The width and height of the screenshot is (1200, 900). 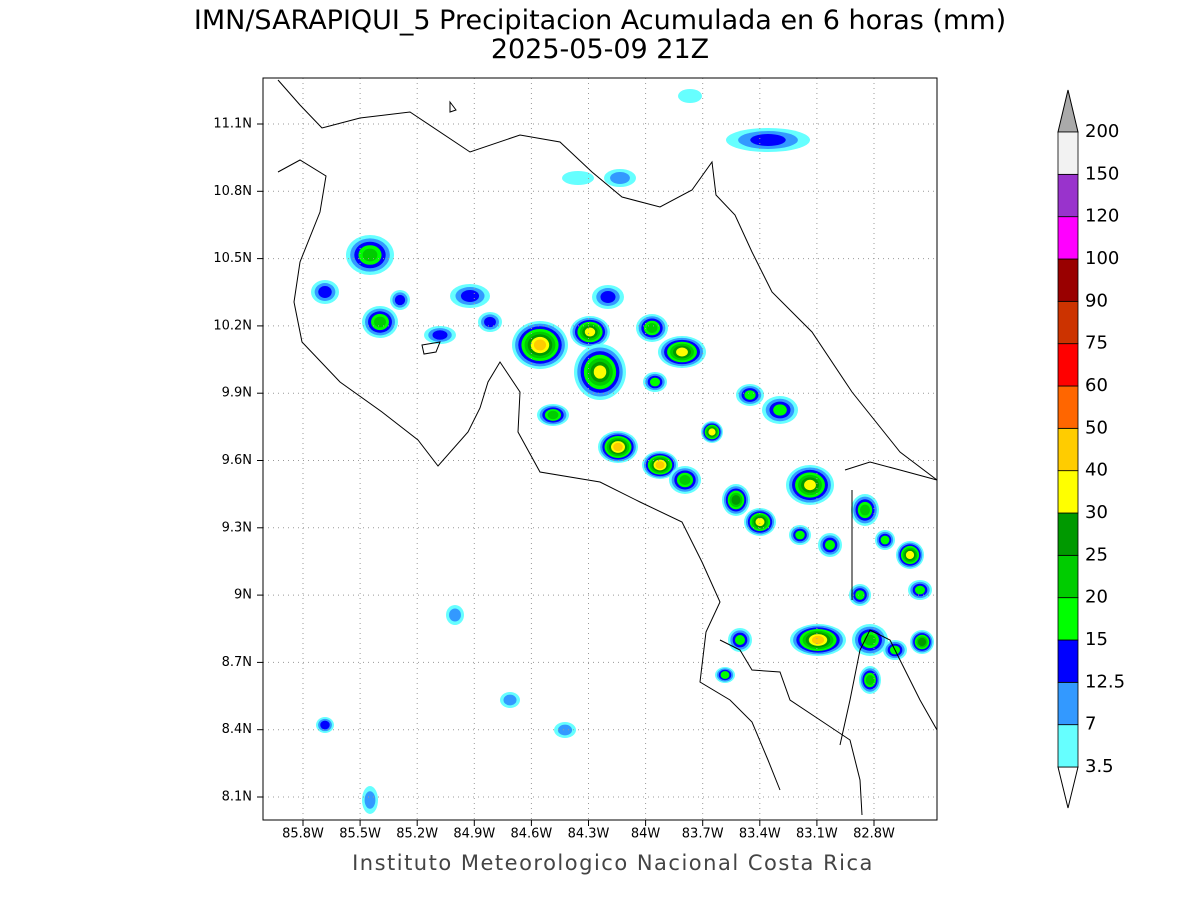 What do you see at coordinates (1096, 470) in the screenshot?
I see `colorbar-label: 40` at bounding box center [1096, 470].